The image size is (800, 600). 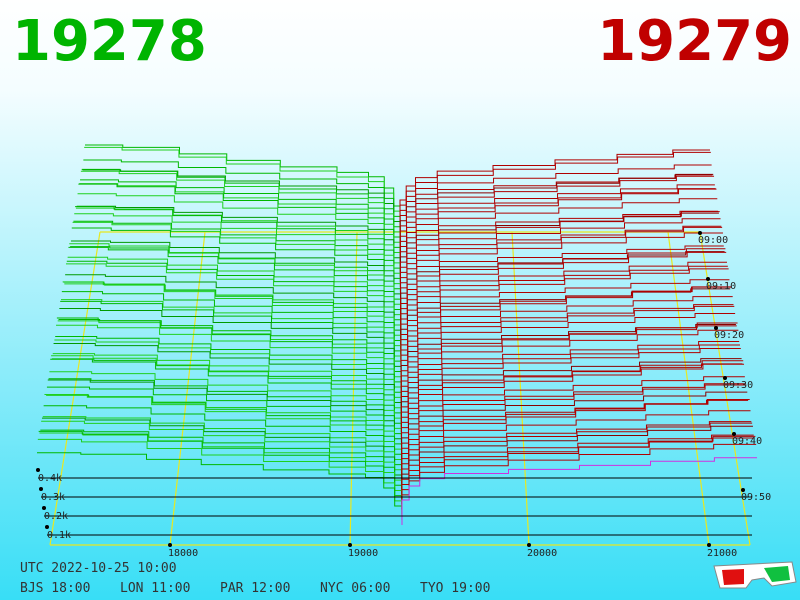 What do you see at coordinates (183, 553) in the screenshot?
I see `price-tick-label: 18000` at bounding box center [183, 553].